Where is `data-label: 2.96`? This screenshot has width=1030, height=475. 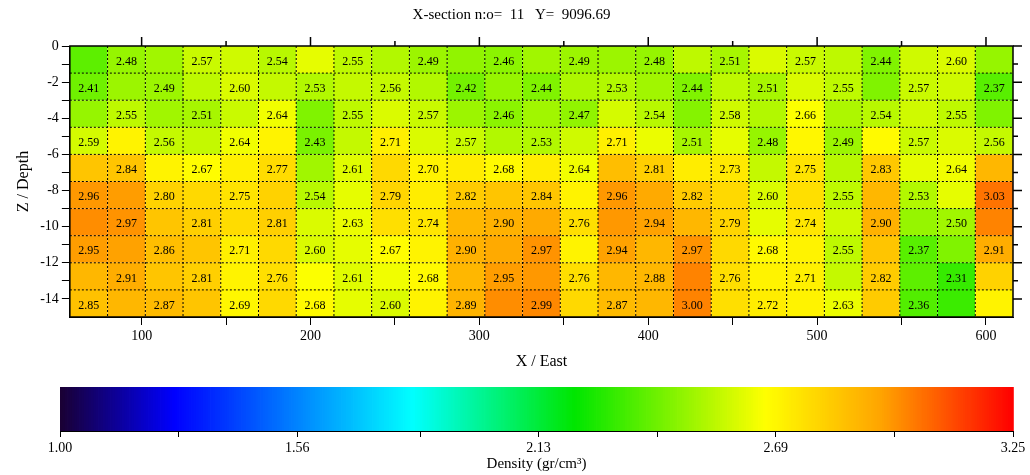
data-label: 2.96 is located at coordinates (89, 196).